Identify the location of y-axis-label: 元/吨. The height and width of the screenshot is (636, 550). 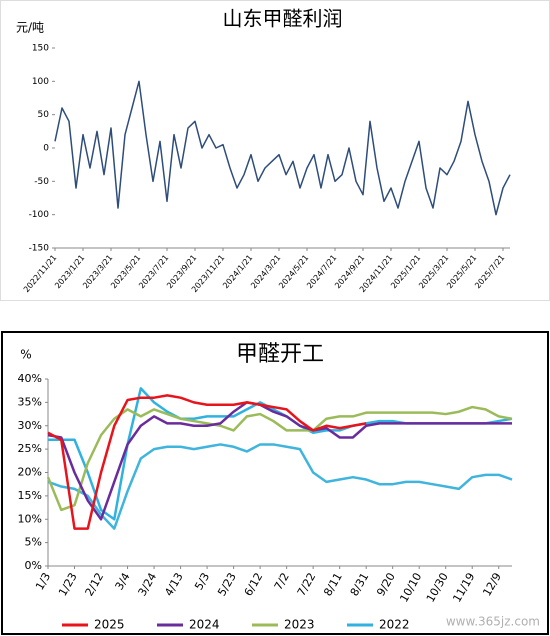
(30, 28).